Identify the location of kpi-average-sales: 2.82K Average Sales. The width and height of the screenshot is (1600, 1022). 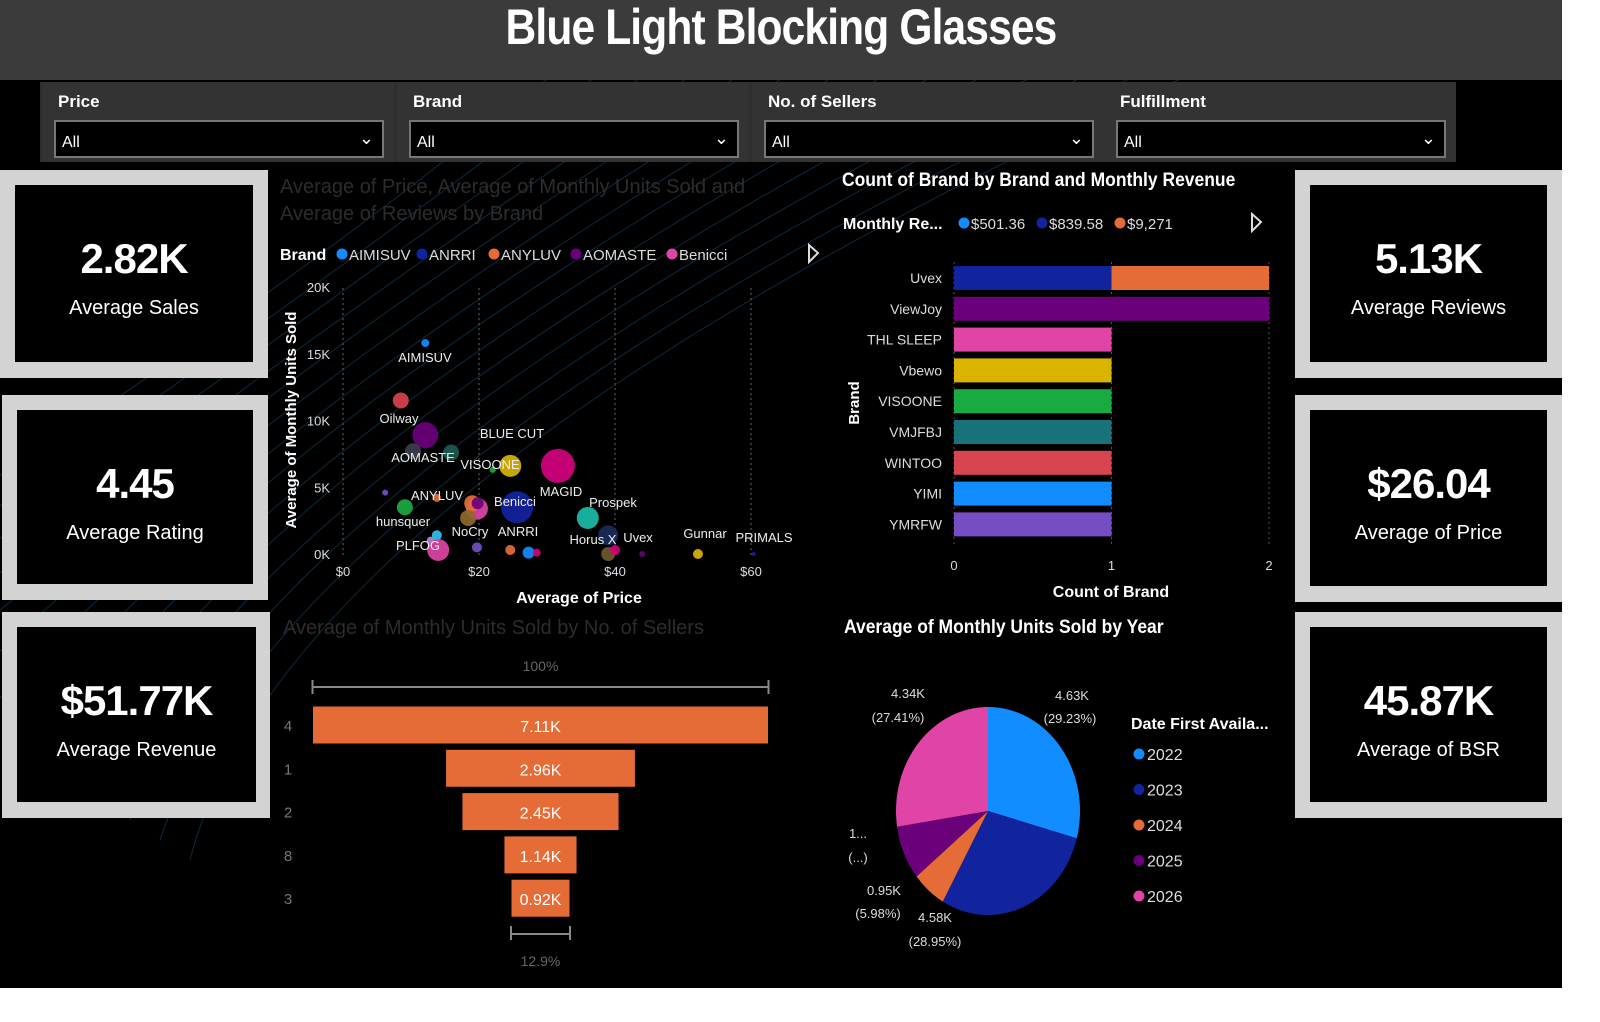
(134, 274).